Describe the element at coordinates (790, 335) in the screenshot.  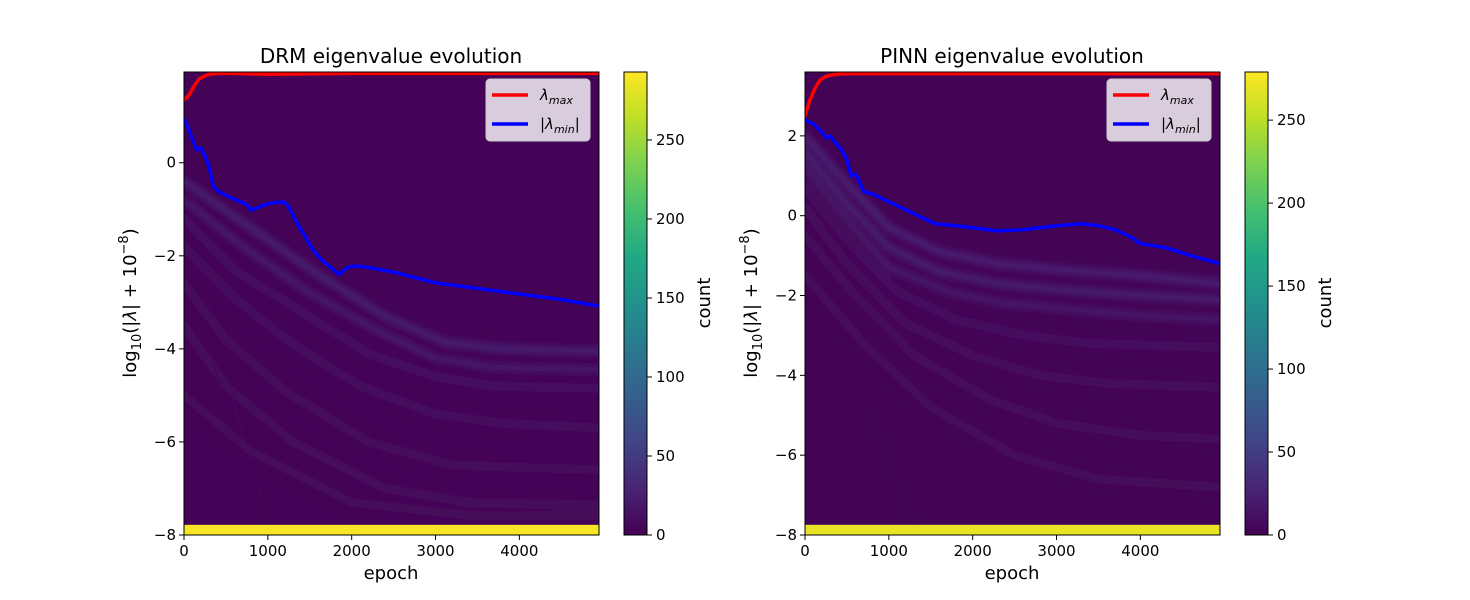
I see `y-axis: −8 −6 −4 −2 0 2` at that location.